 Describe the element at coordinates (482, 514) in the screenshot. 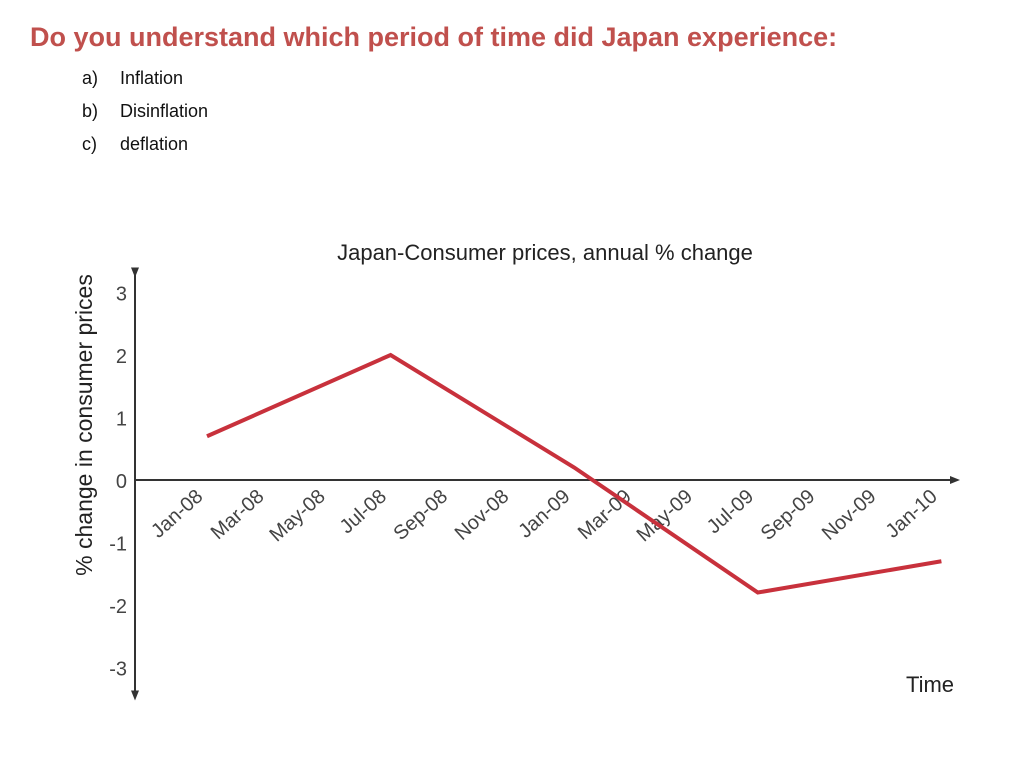

I see `x-tick-label: Nov-08` at that location.